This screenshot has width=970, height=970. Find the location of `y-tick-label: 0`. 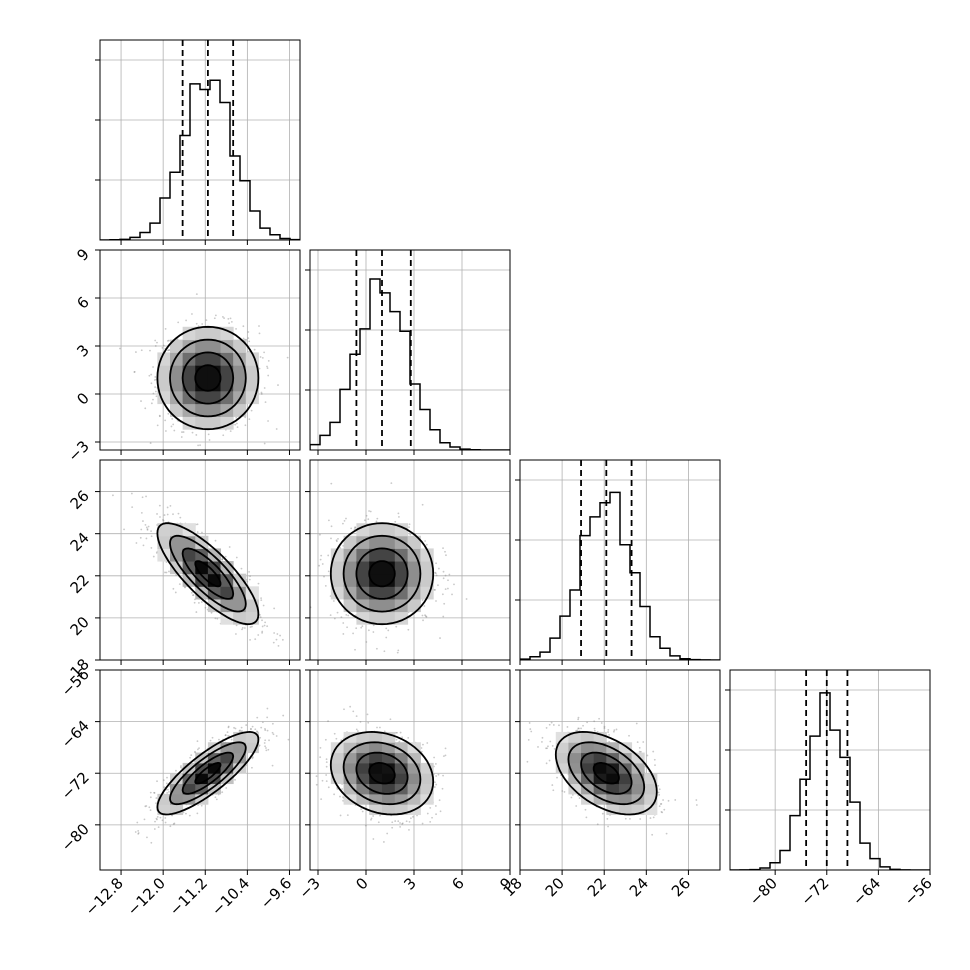

y-tick-label: 0 is located at coordinates (82, 398).